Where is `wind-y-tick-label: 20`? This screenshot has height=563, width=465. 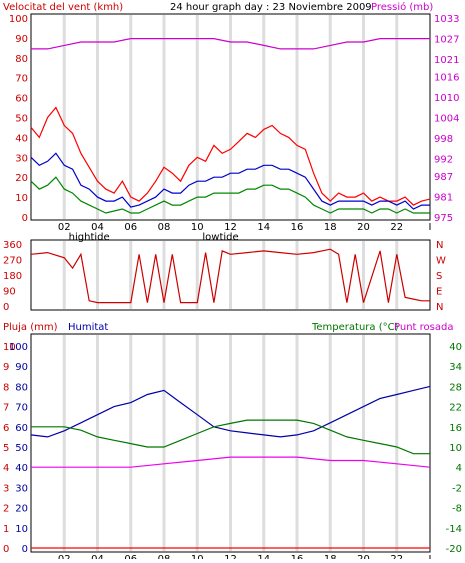
wind-y-tick-label: 20 is located at coordinates (21, 178).